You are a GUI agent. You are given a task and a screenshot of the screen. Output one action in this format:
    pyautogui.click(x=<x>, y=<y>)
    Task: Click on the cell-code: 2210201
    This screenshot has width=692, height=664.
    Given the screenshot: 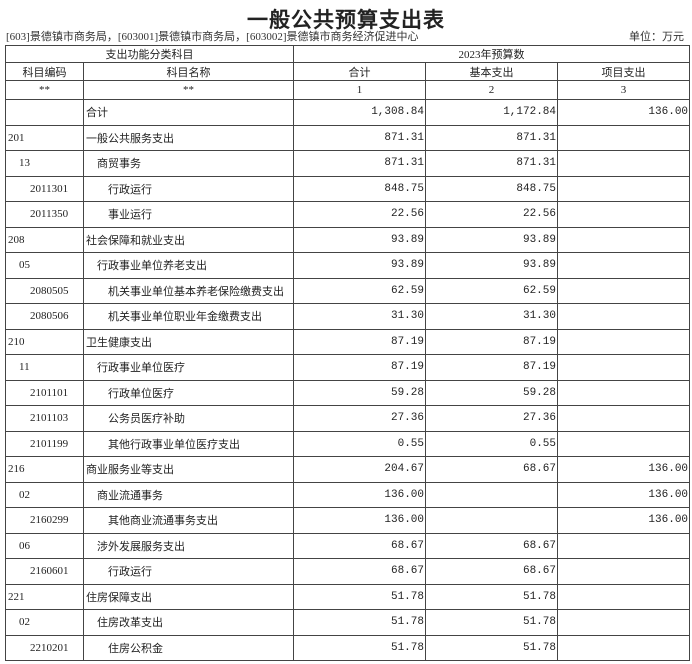 What is the action you would take?
    pyautogui.click(x=44, y=647)
    